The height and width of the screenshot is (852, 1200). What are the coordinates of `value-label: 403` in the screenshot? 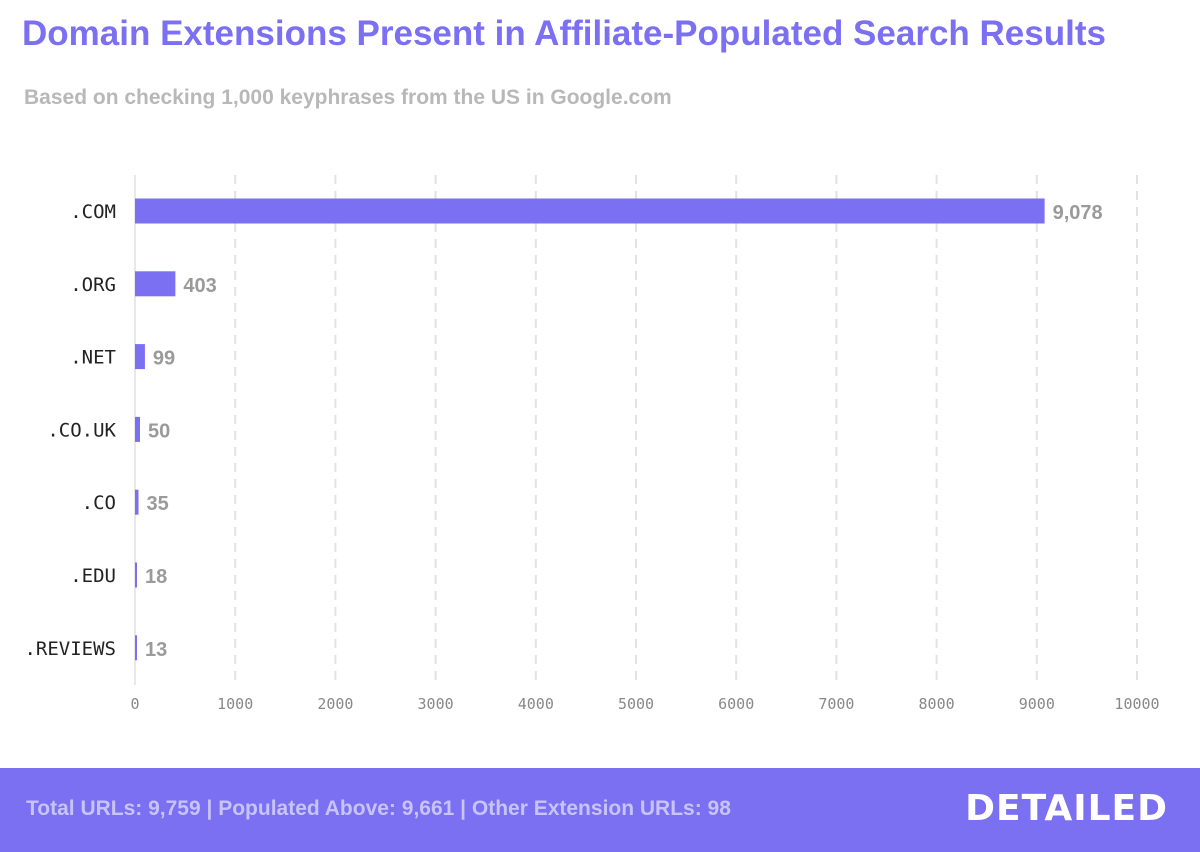 It's located at (199, 286).